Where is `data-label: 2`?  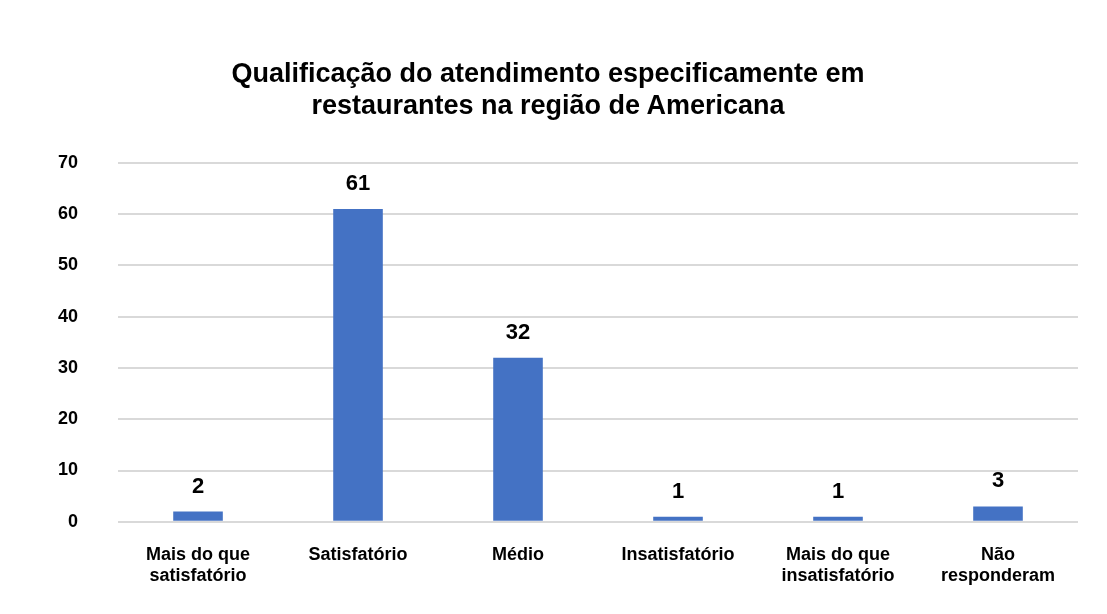 data-label: 2 is located at coordinates (198, 485).